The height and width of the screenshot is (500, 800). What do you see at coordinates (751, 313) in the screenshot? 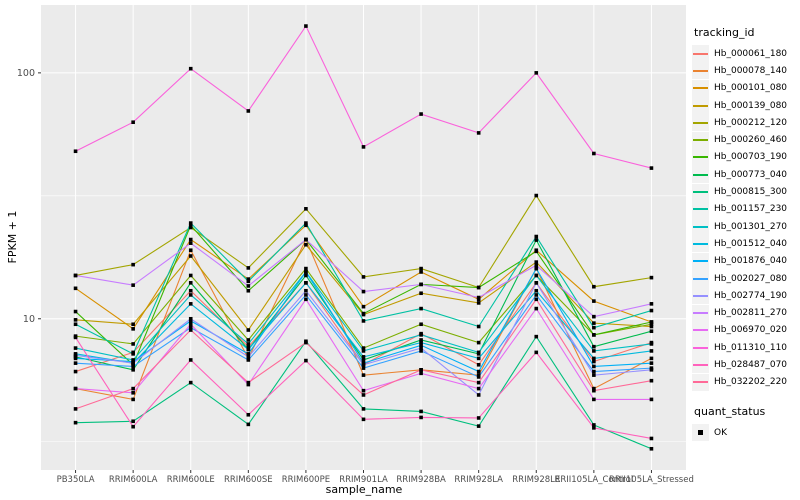
I see `legend-item-label: Hb_002811_270` at bounding box center [751, 313].